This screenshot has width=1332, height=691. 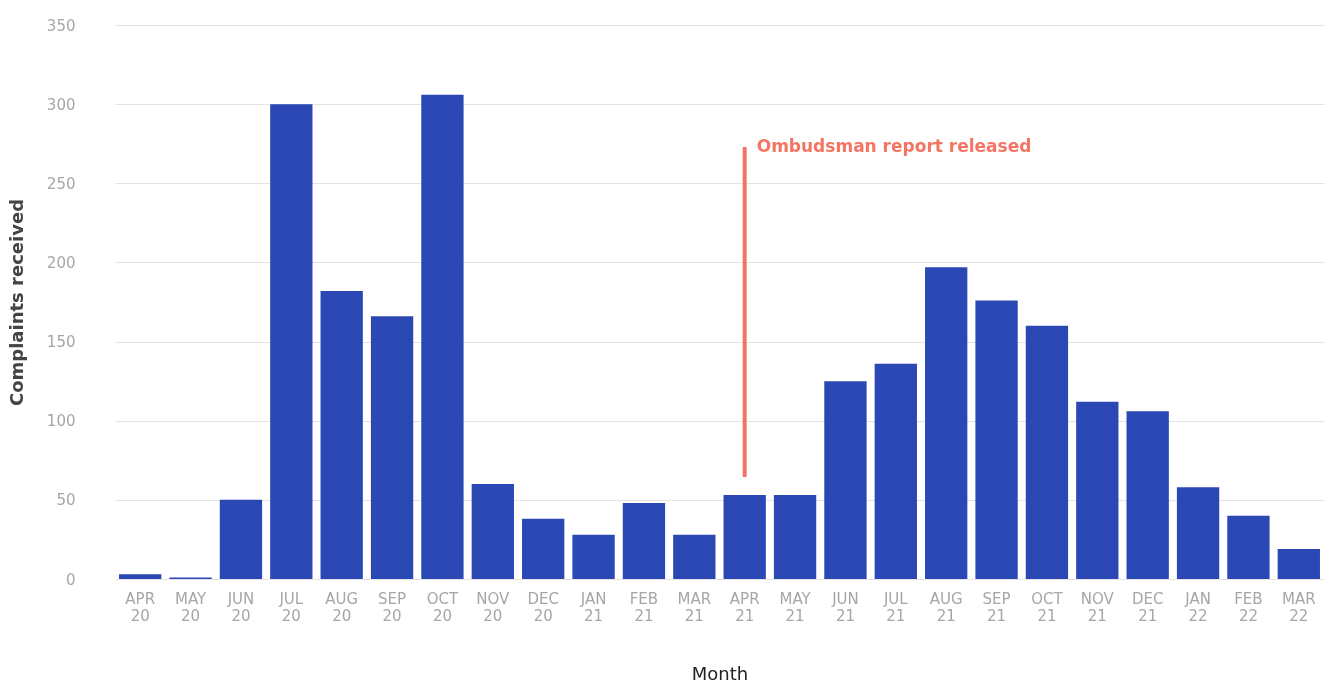 I want to click on x-tick-label: DEC 20, so click(x=543, y=607).